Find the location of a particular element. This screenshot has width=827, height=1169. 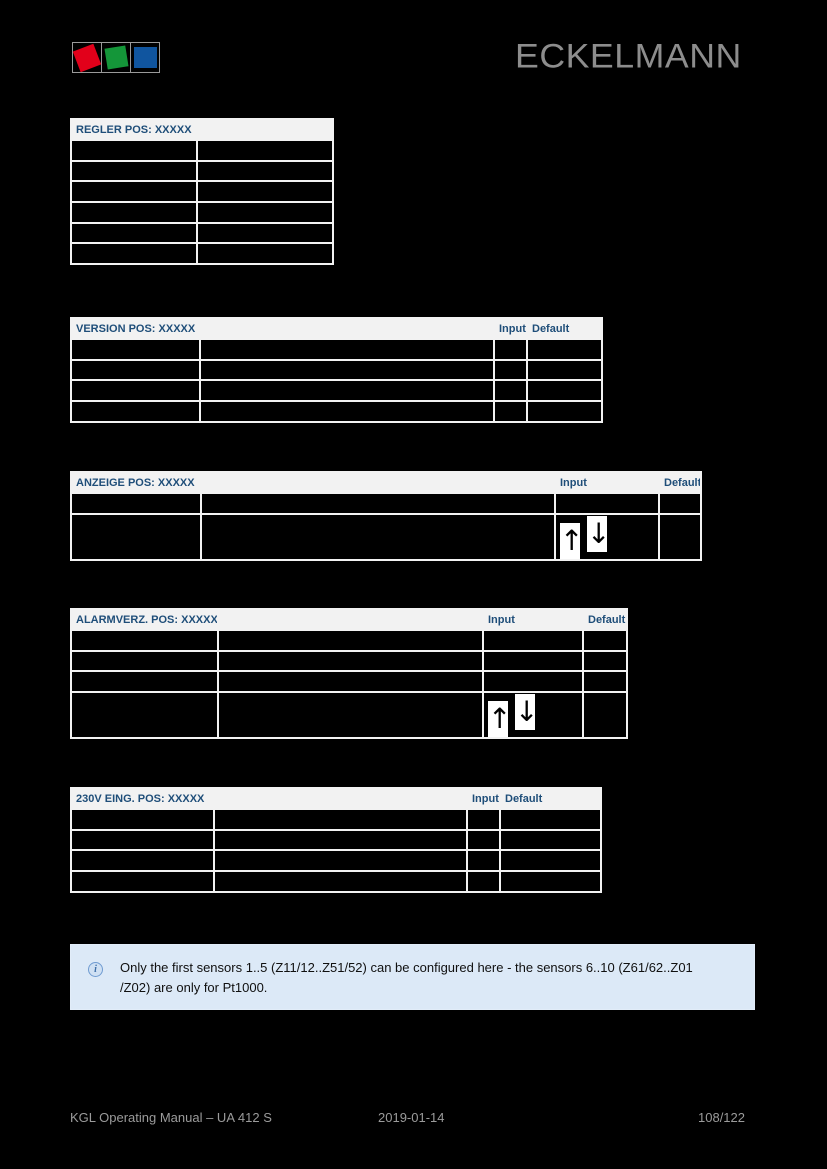

red-square-icon is located at coordinates (87, 57).